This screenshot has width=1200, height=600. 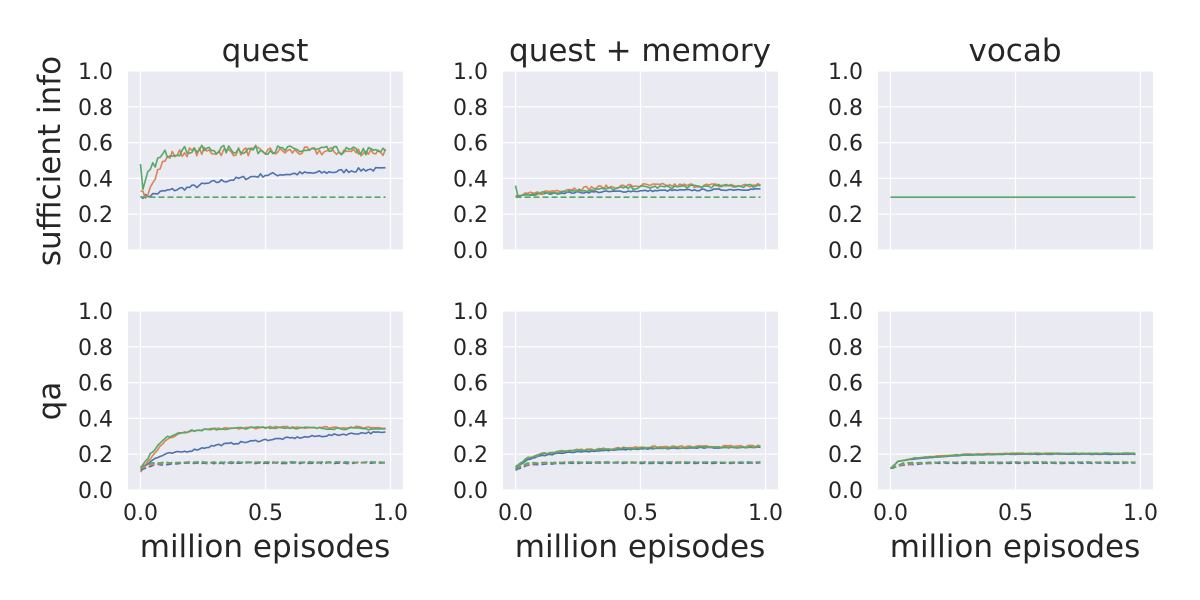 What do you see at coordinates (615, 162) in the screenshot?
I see `panel-1: 0.0 0.2 0.4 0.6 0.8 1.0` at bounding box center [615, 162].